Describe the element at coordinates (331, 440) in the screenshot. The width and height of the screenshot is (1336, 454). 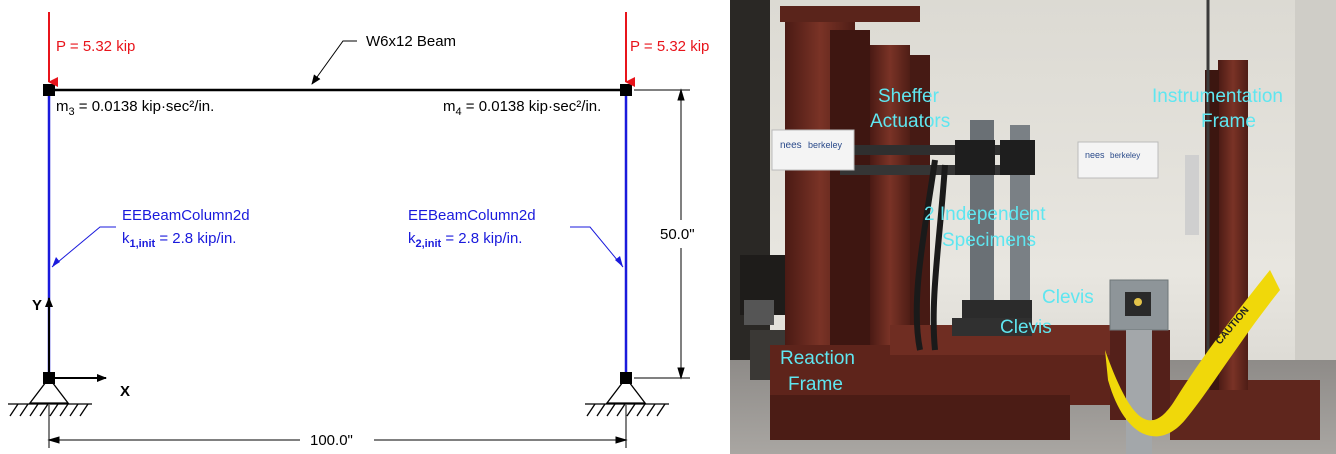
I see `width-dimension-label: 100.0"` at that location.